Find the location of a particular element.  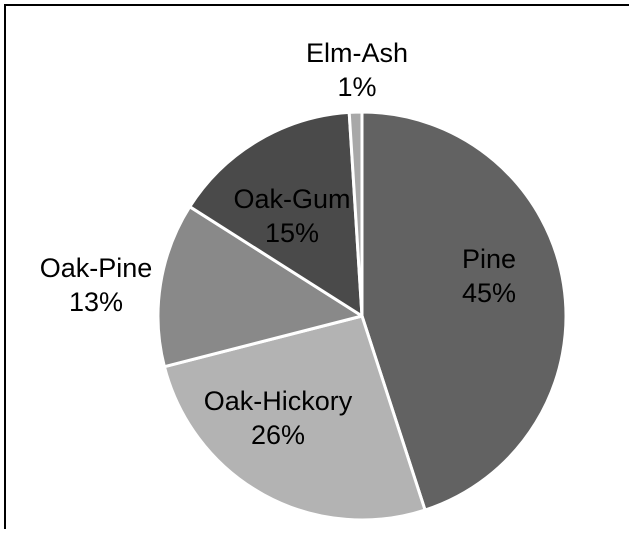

slice-percent-oak-gum: 15% is located at coordinates (292, 233).